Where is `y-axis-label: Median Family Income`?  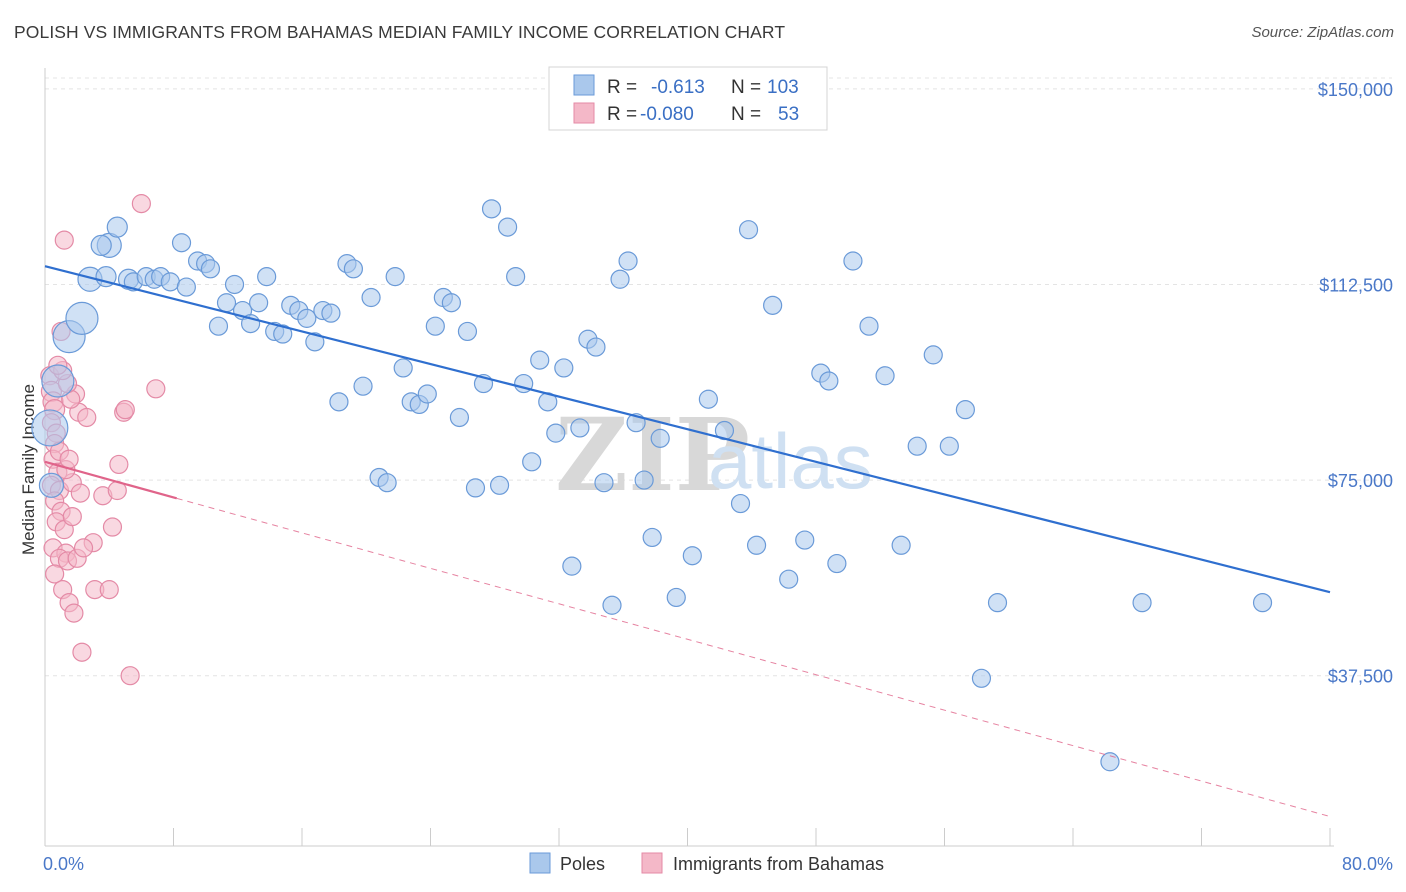 y-axis-label: Median Family Income is located at coordinates (28, 469).